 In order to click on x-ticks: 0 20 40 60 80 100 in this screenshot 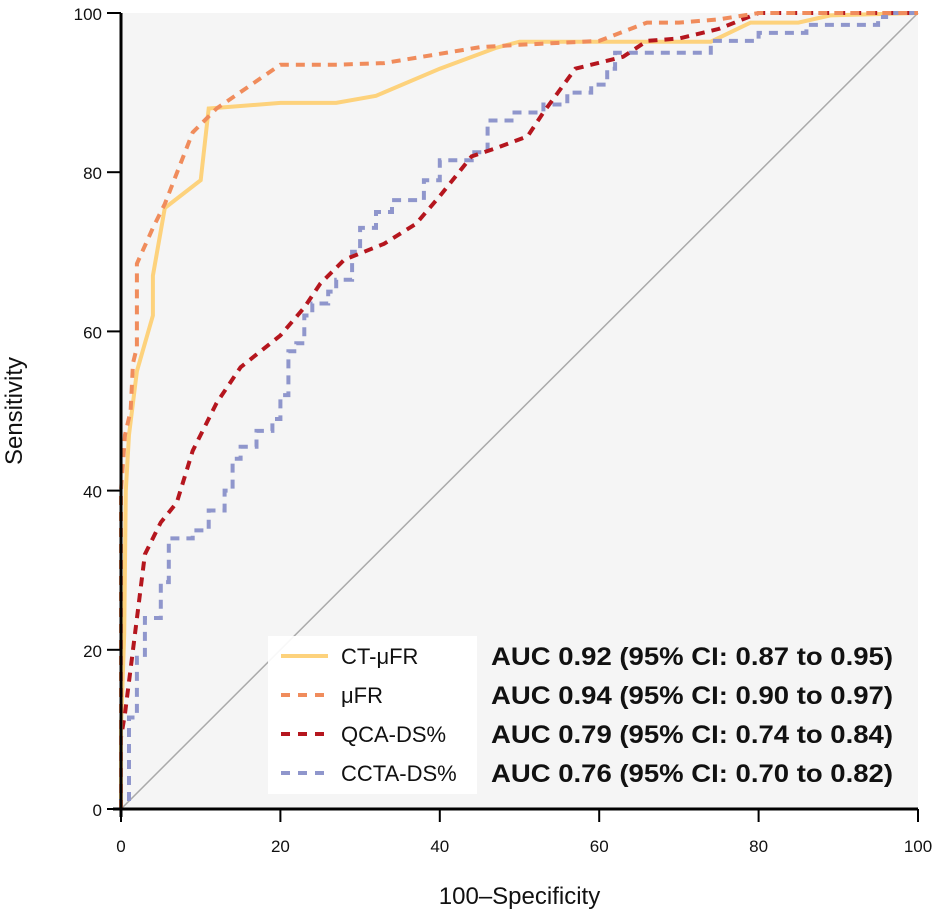, I will do `click(524, 832)`.